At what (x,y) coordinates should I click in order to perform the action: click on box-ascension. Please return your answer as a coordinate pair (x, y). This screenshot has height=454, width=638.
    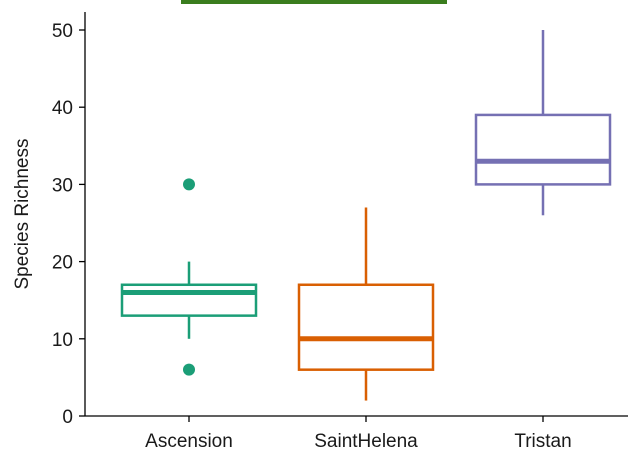
    Looking at the image, I should click on (189, 277).